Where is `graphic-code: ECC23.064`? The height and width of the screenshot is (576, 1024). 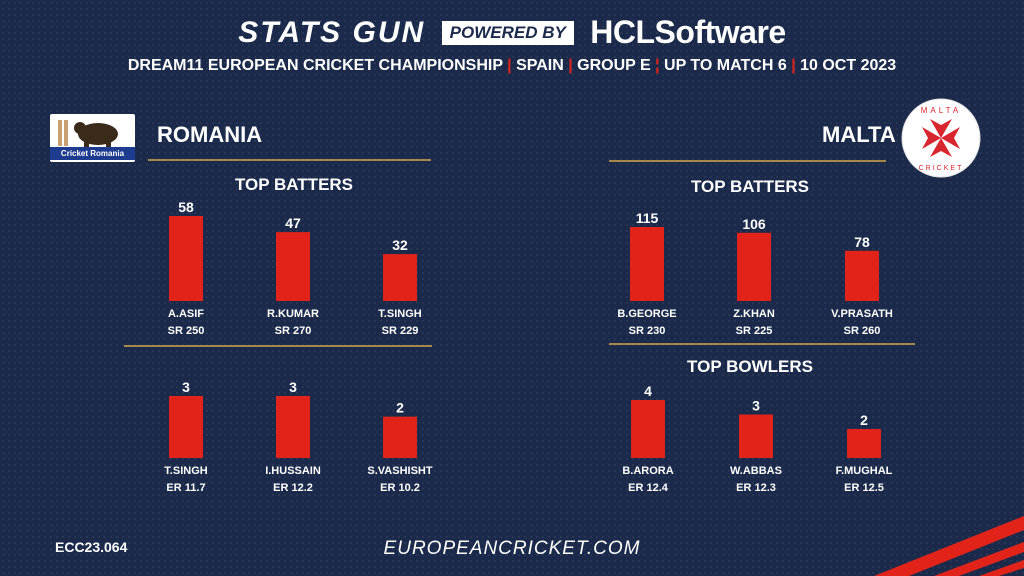
graphic-code: ECC23.064 is located at coordinates (91, 547).